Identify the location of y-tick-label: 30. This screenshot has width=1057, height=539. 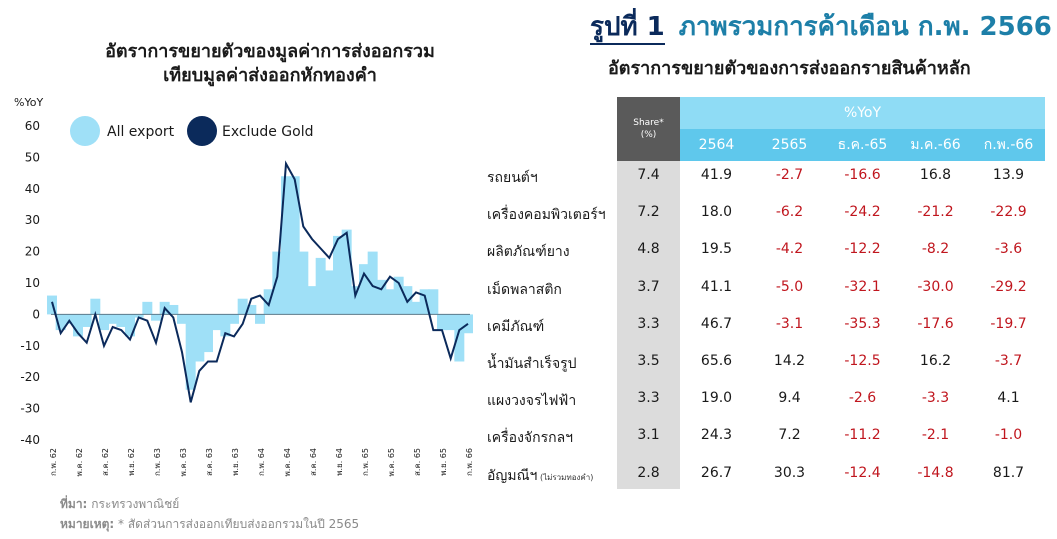
(32, 220).